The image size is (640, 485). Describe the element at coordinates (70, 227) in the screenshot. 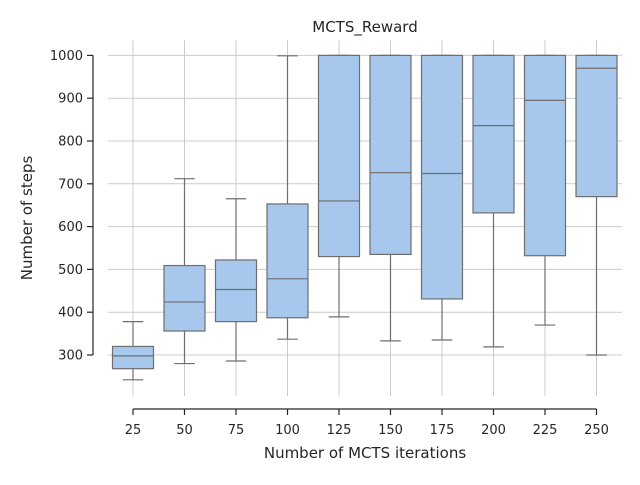

I see `y-tick-label: 600` at that location.